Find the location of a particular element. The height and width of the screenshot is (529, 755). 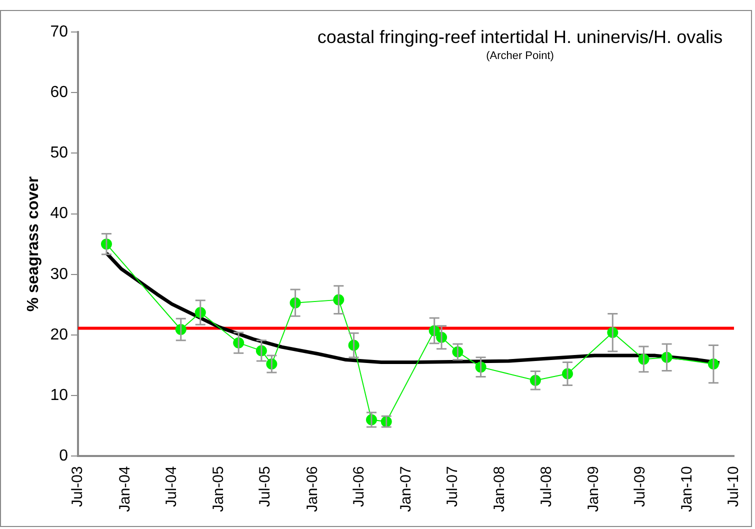

x-tick-label: Jul-07 is located at coordinates (452, 486).